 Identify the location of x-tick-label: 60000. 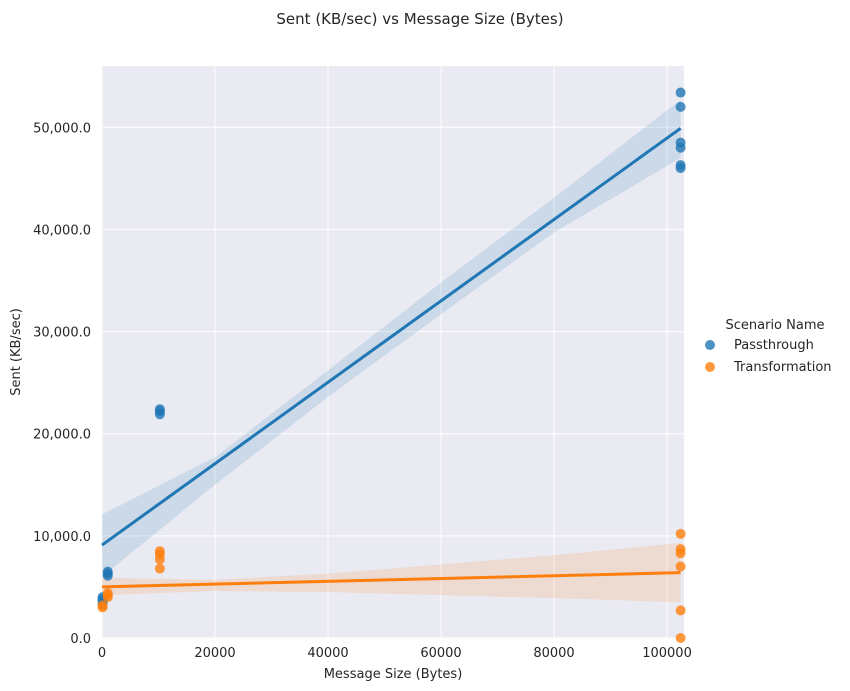
(440, 653).